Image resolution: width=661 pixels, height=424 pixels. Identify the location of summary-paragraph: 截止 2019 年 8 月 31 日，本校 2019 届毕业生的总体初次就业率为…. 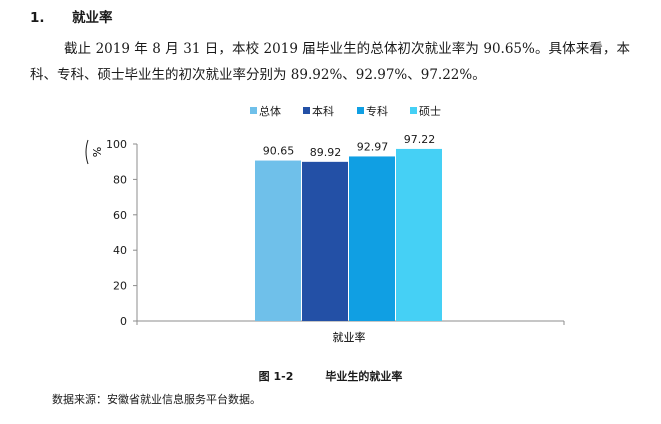
(330, 62).